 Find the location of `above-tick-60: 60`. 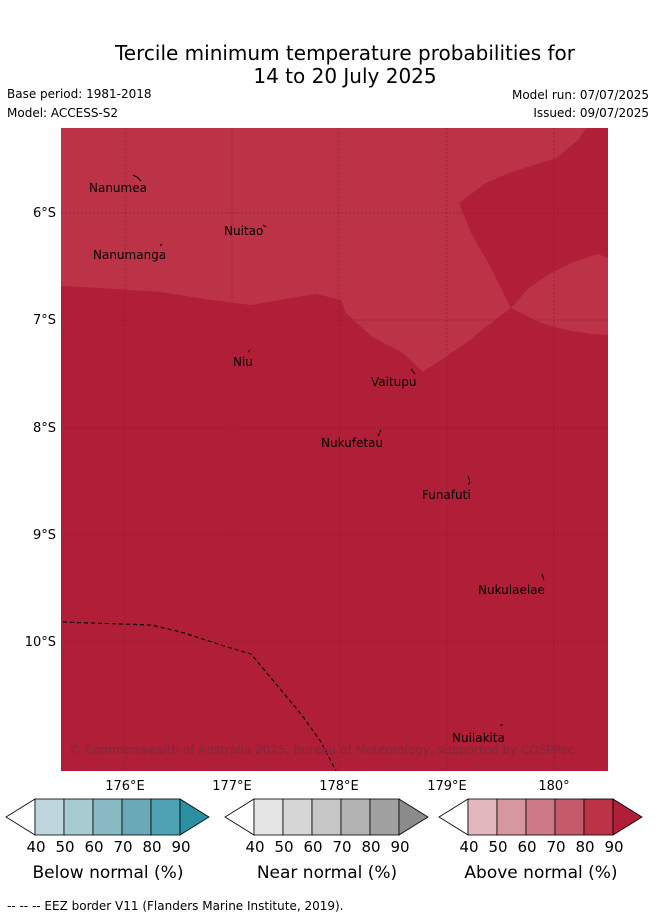

above-tick-60: 60 is located at coordinates (527, 847).